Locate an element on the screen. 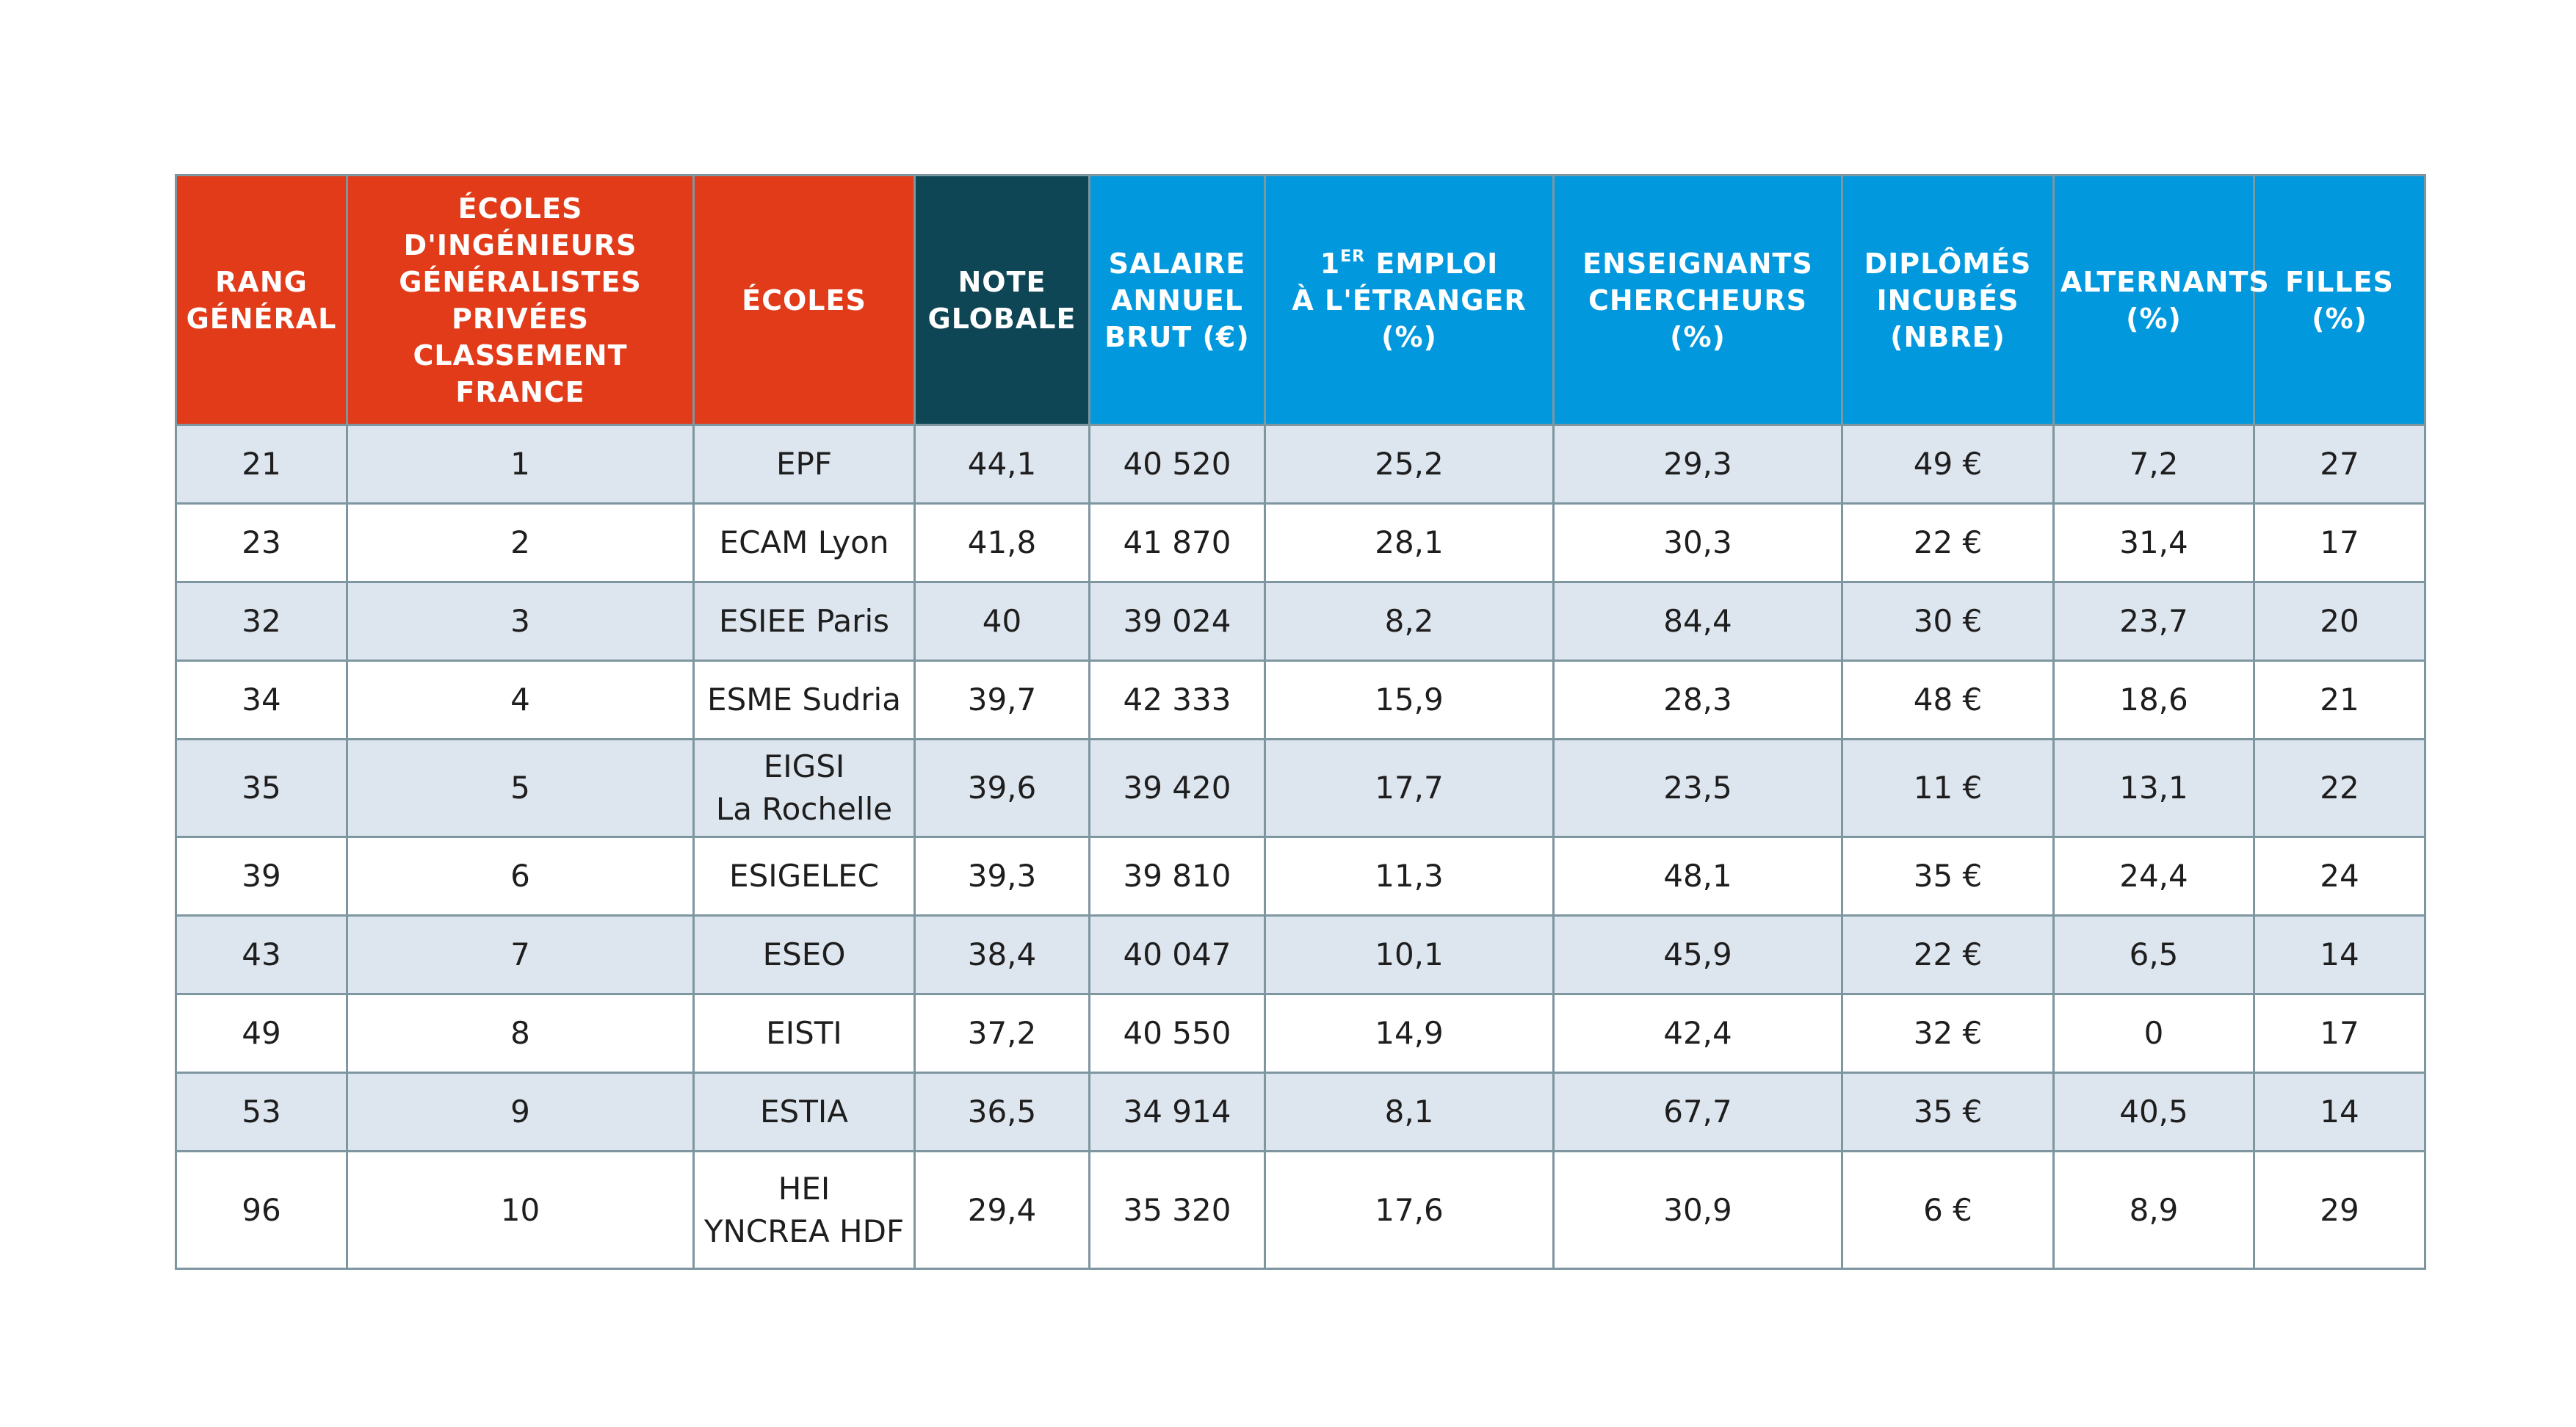 The image size is (2576, 1427). cell-classement: 6 is located at coordinates (520, 876).